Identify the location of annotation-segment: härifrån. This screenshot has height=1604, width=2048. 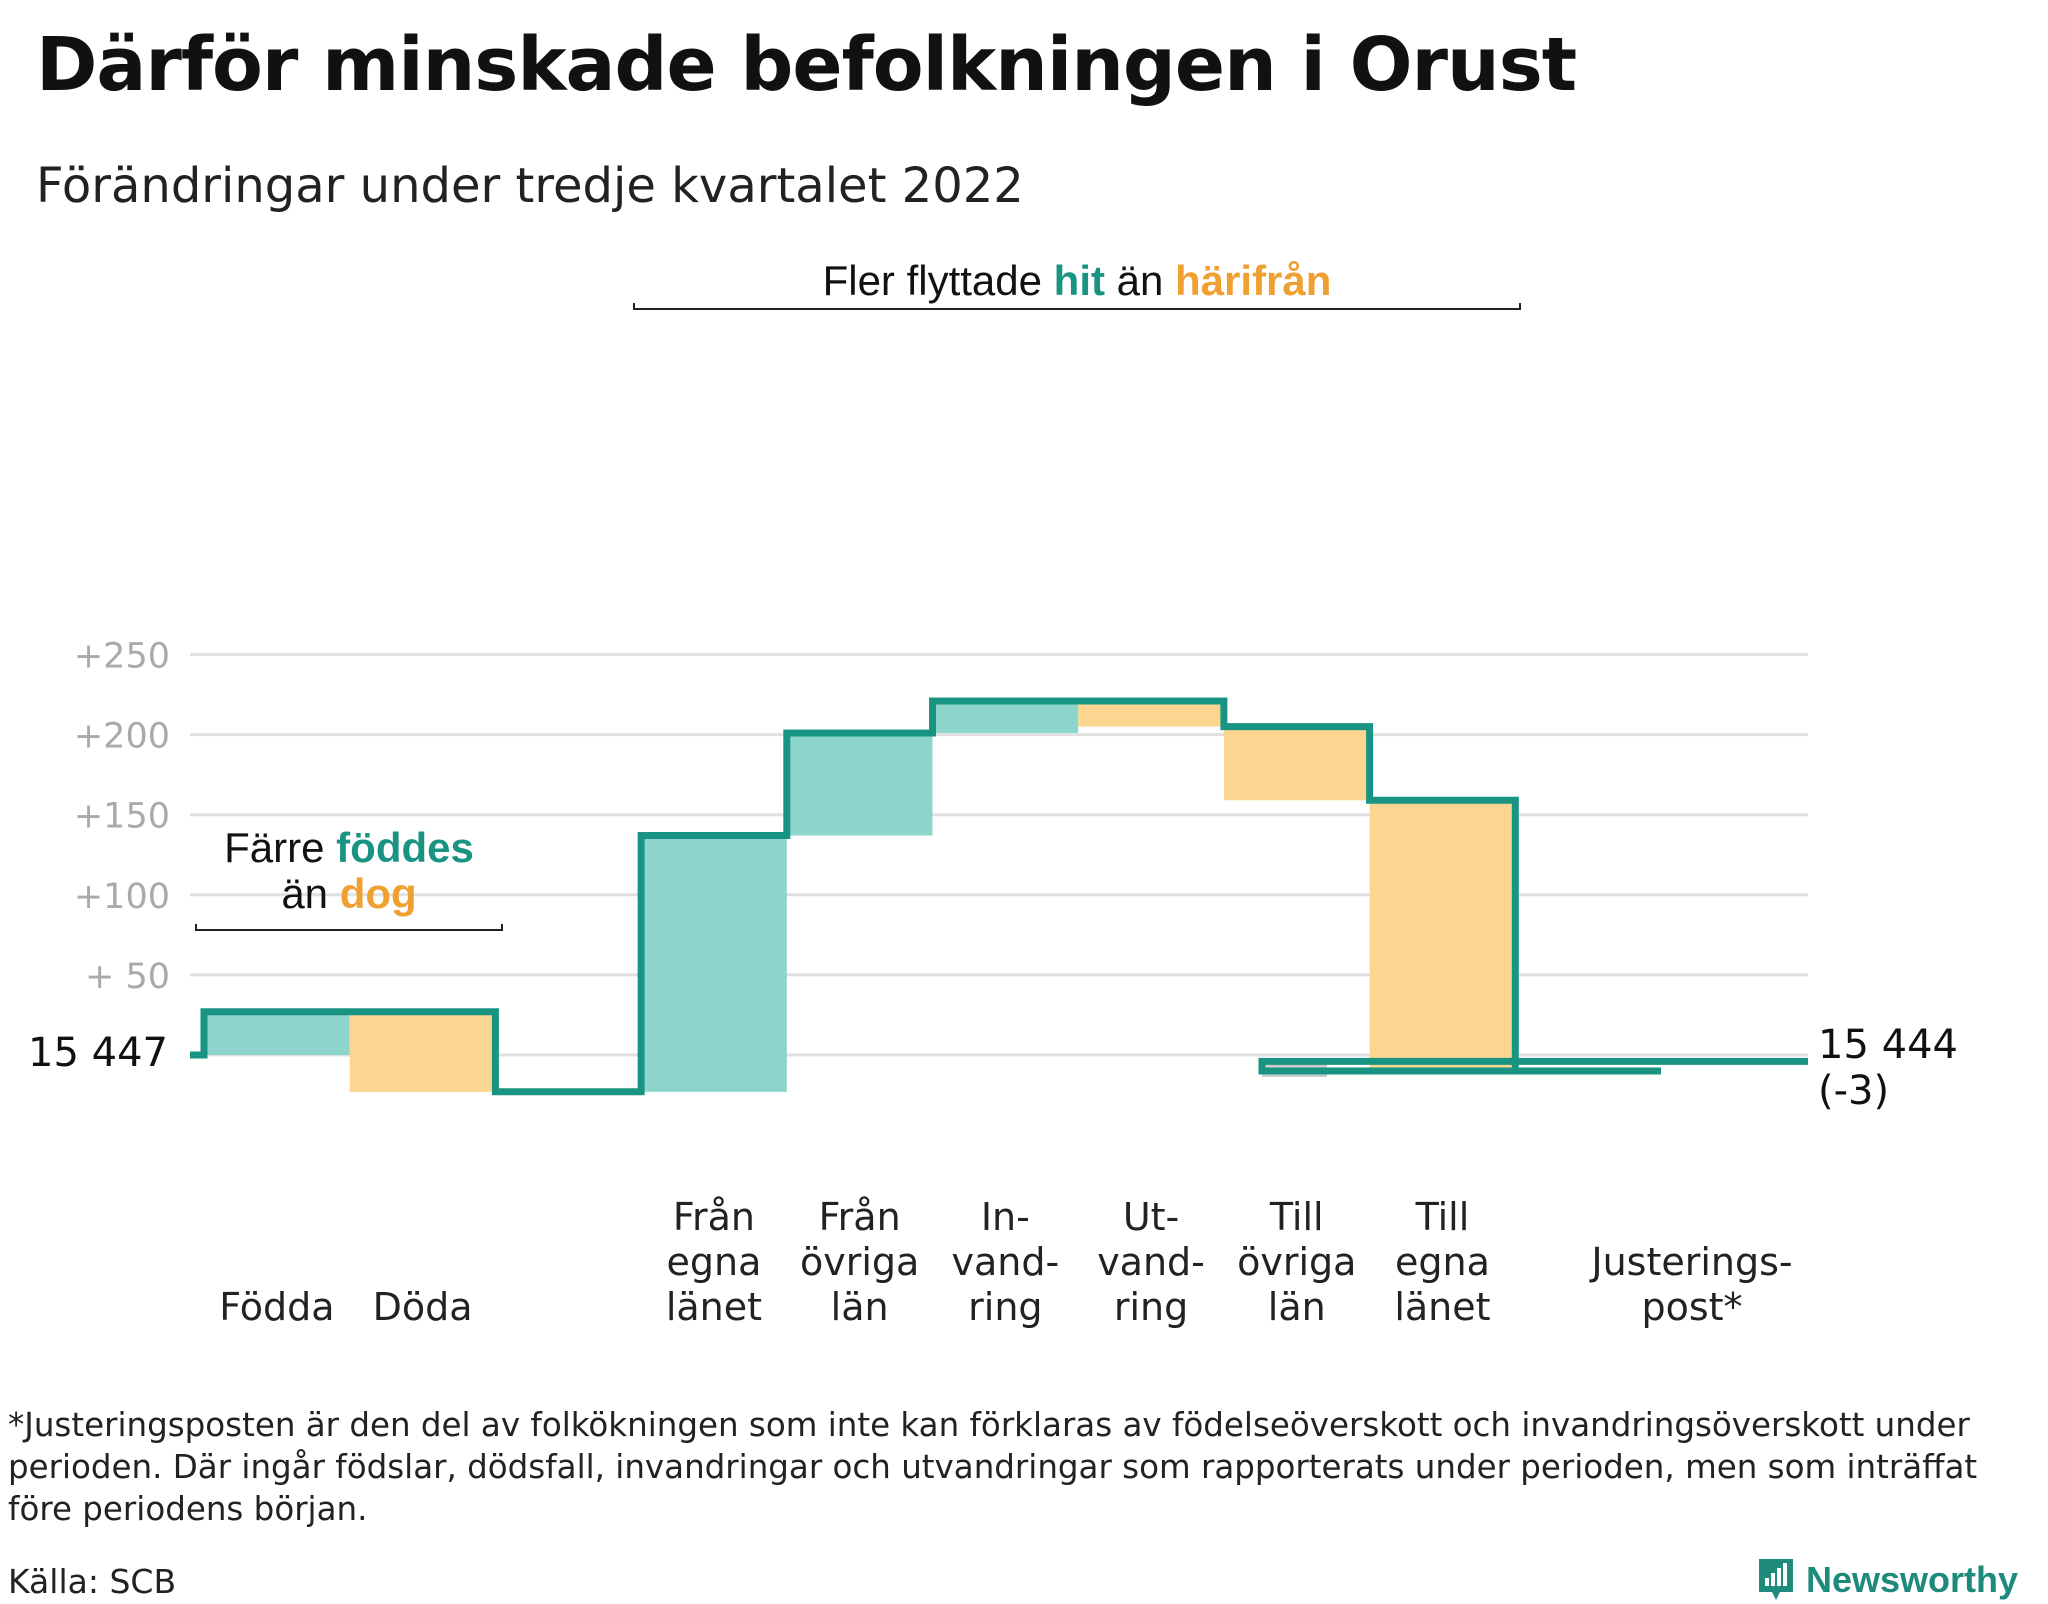
(1253, 280).